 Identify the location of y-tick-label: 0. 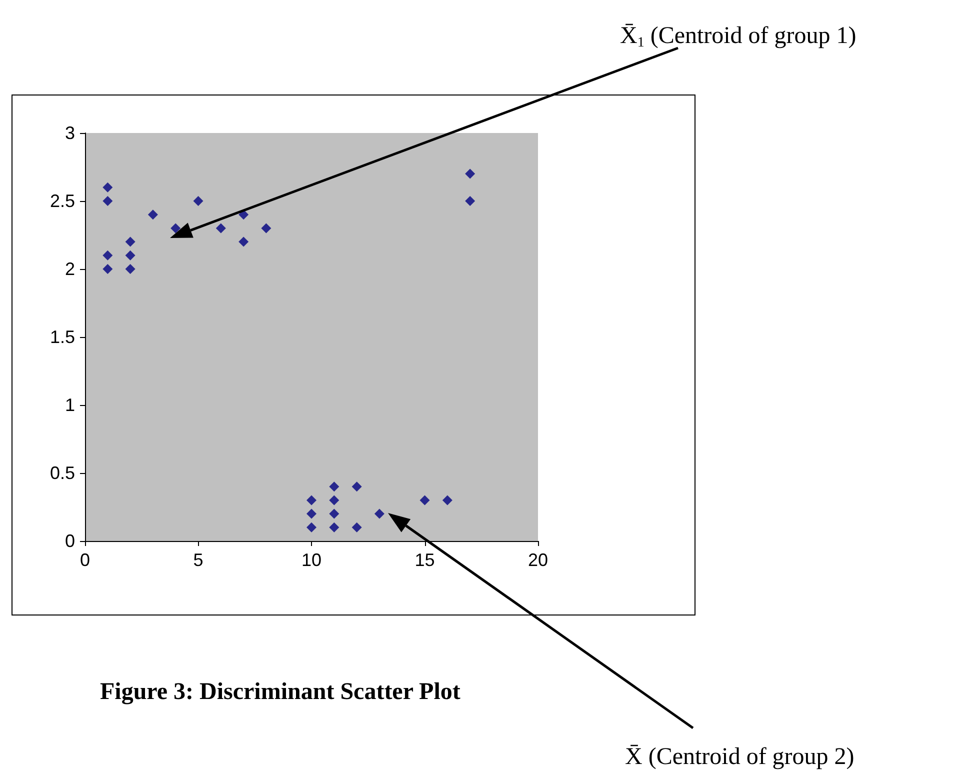
(69, 541).